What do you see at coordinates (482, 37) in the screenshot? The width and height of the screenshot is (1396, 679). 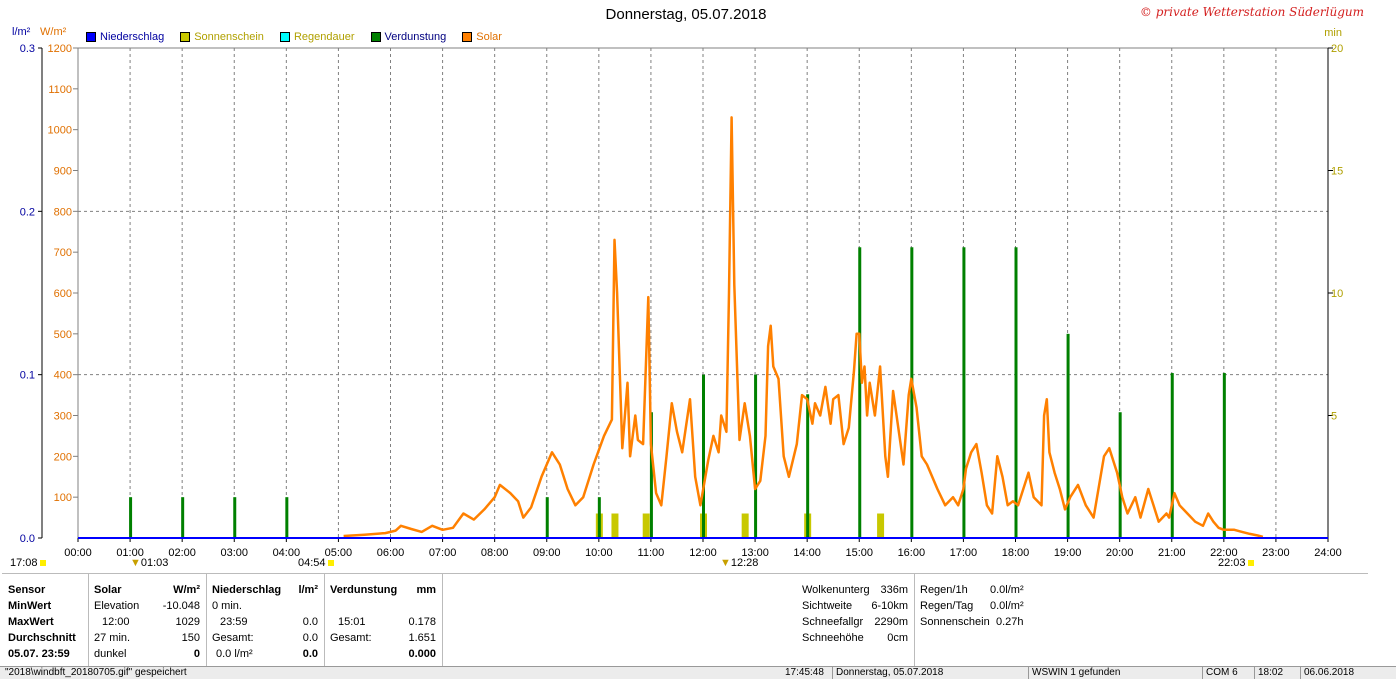 I see `legend-item-solar: Solar` at bounding box center [482, 37].